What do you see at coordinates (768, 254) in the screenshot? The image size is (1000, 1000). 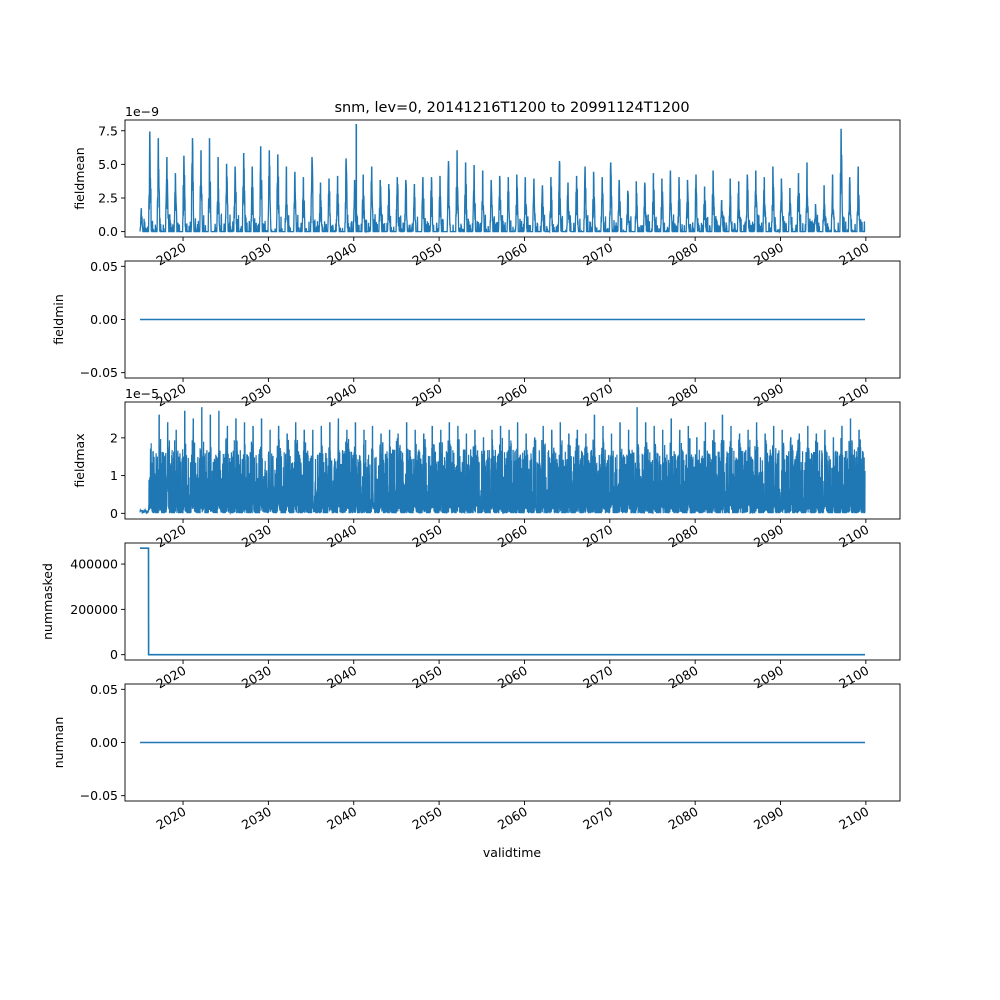 I see `fieldmean-xtick-label: 2090` at bounding box center [768, 254].